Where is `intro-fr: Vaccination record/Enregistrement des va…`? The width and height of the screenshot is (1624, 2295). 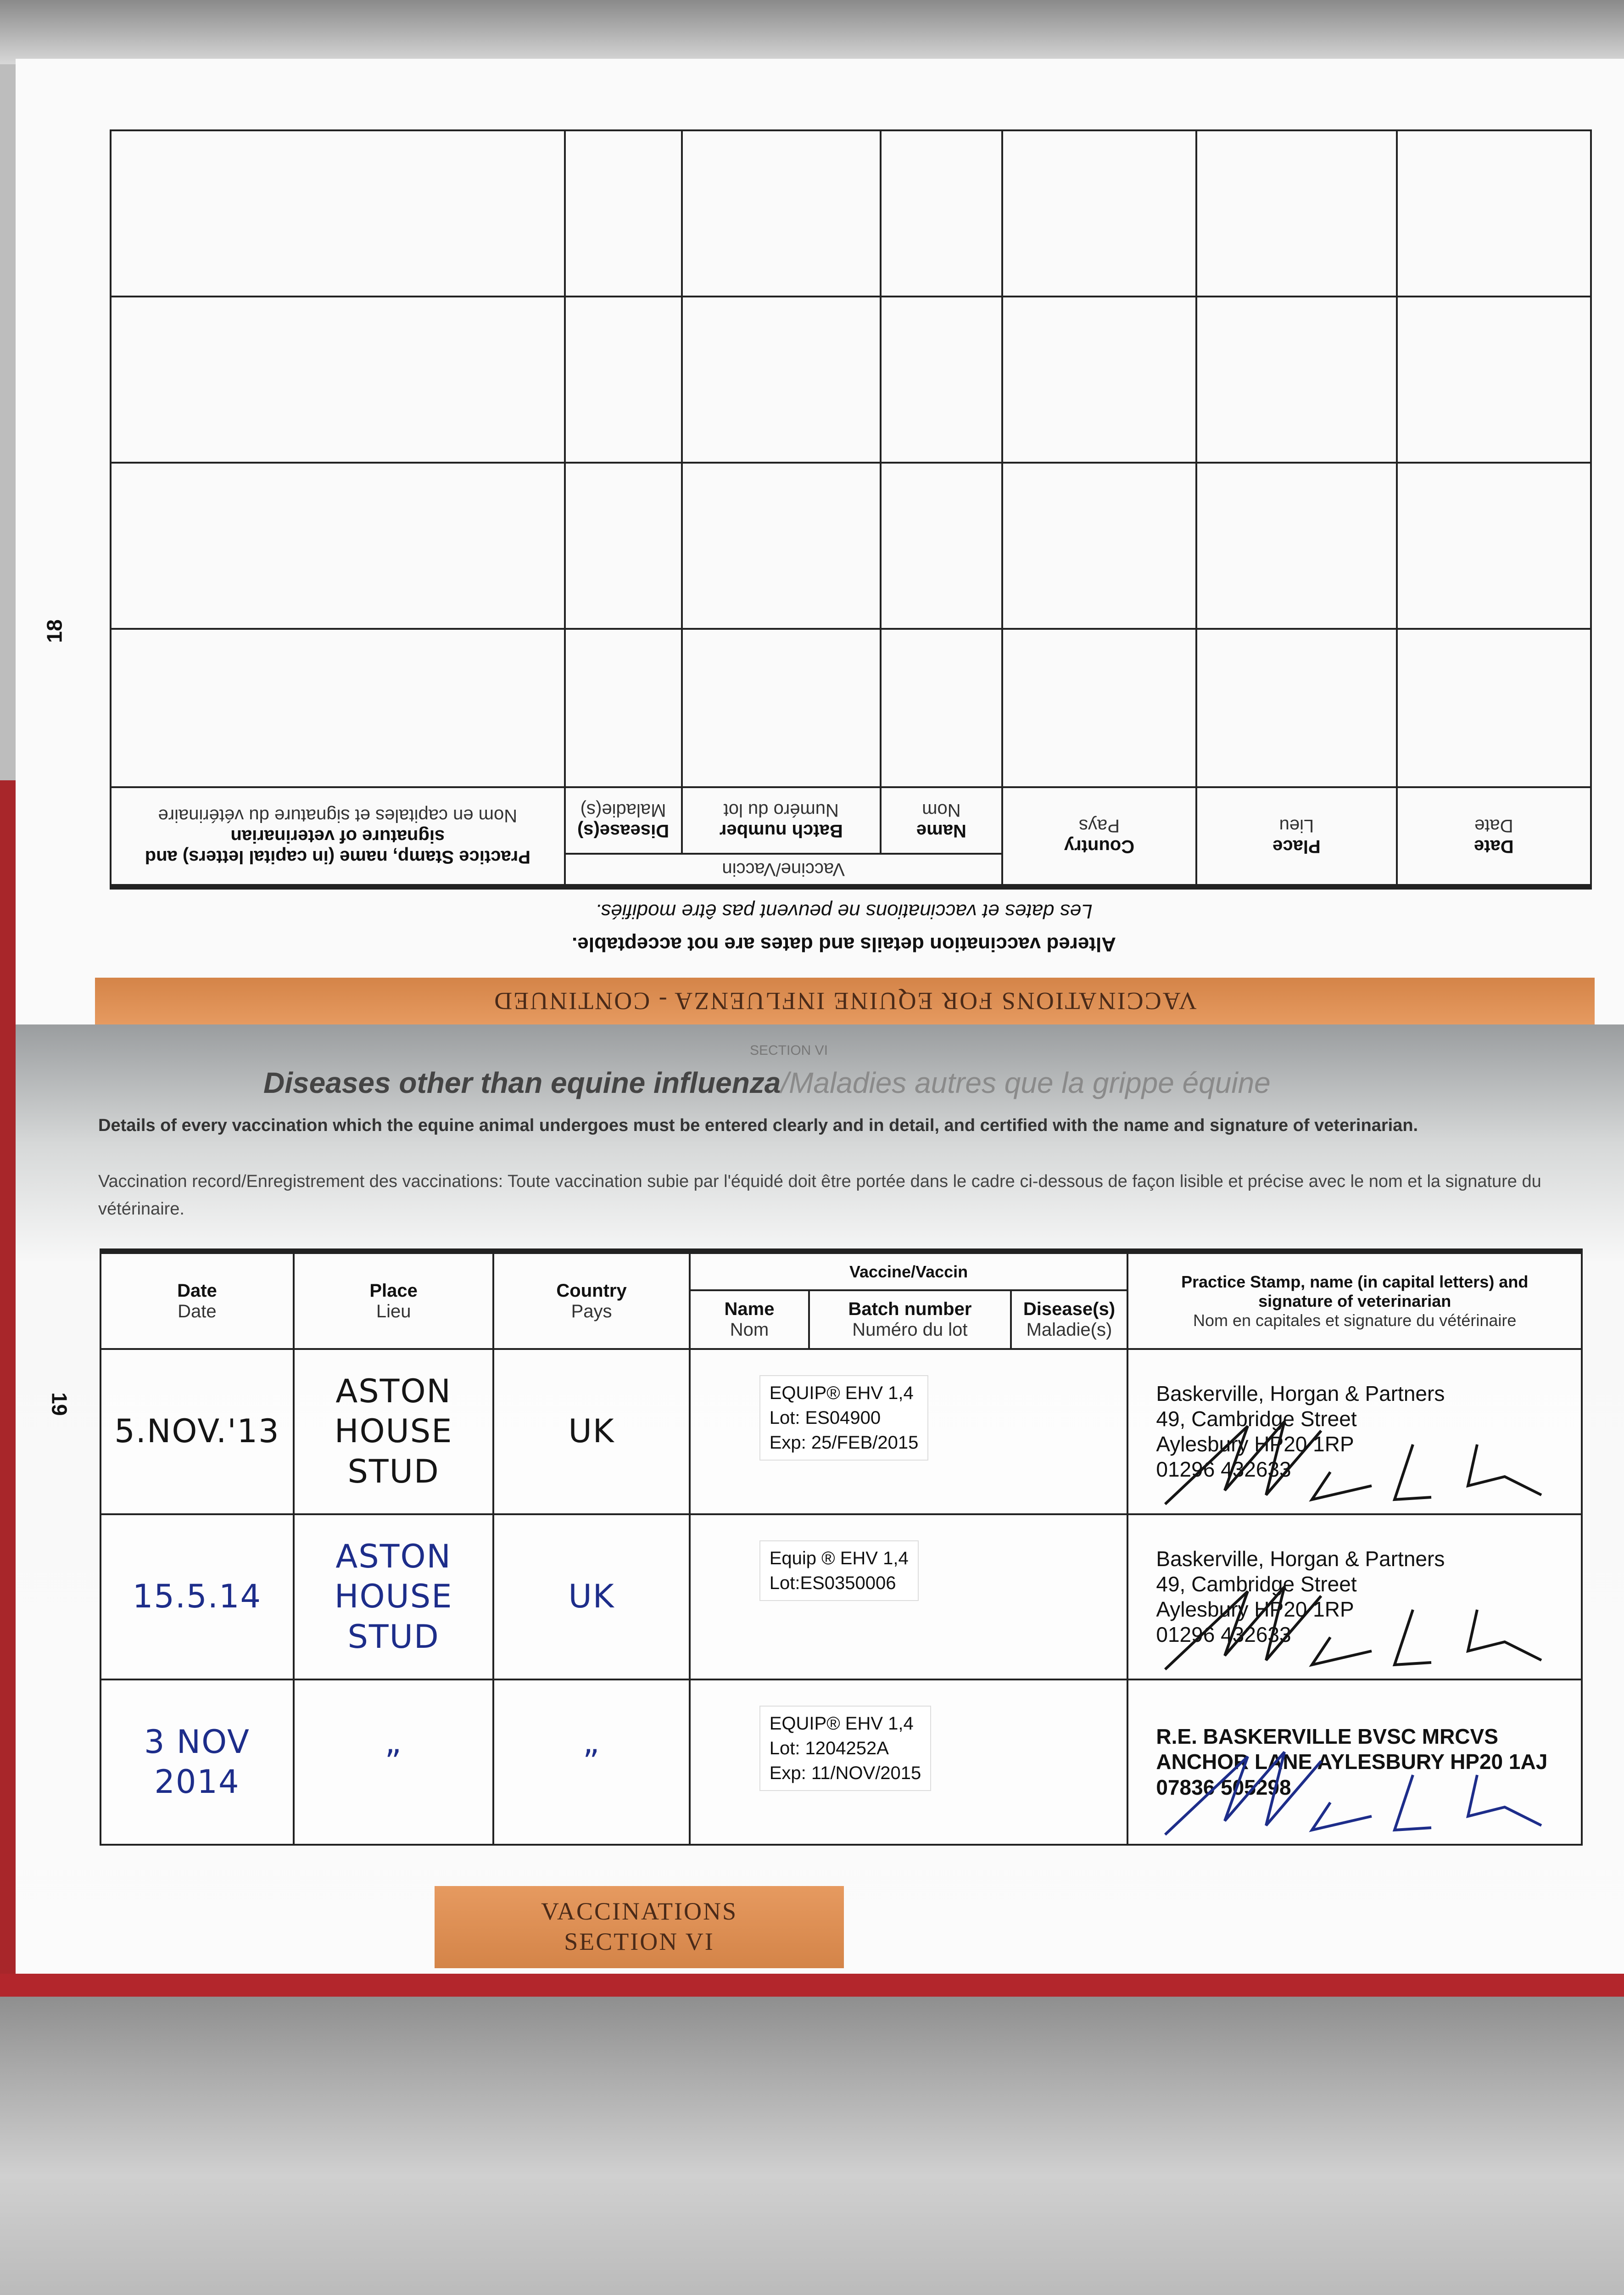 intro-fr: Vaccination record/Enregistrement des va… is located at coordinates (819, 1195).